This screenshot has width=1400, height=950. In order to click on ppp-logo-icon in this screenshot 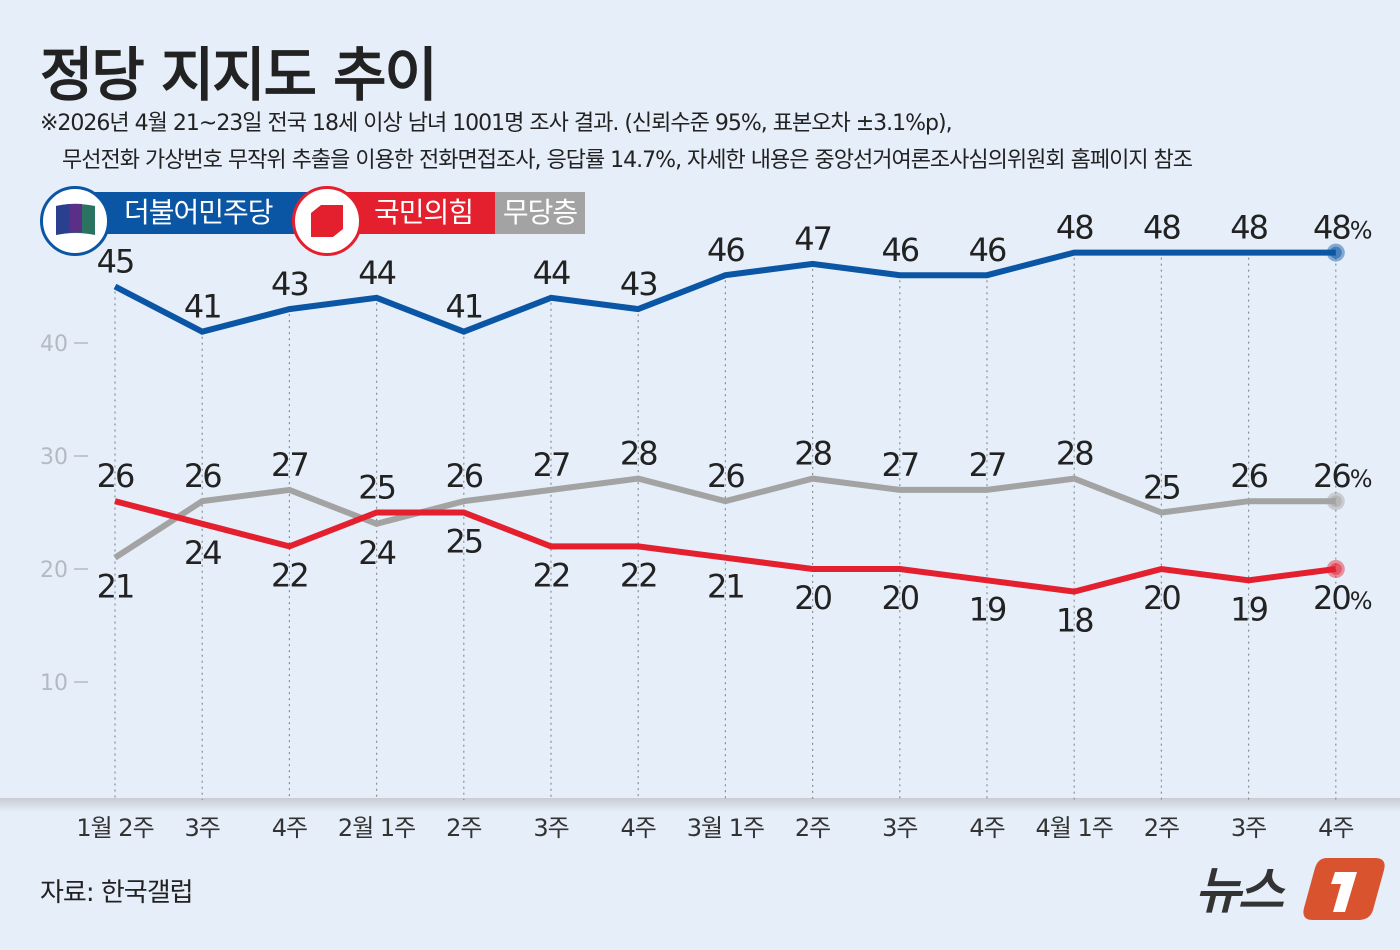, I will do `click(327, 221)`.